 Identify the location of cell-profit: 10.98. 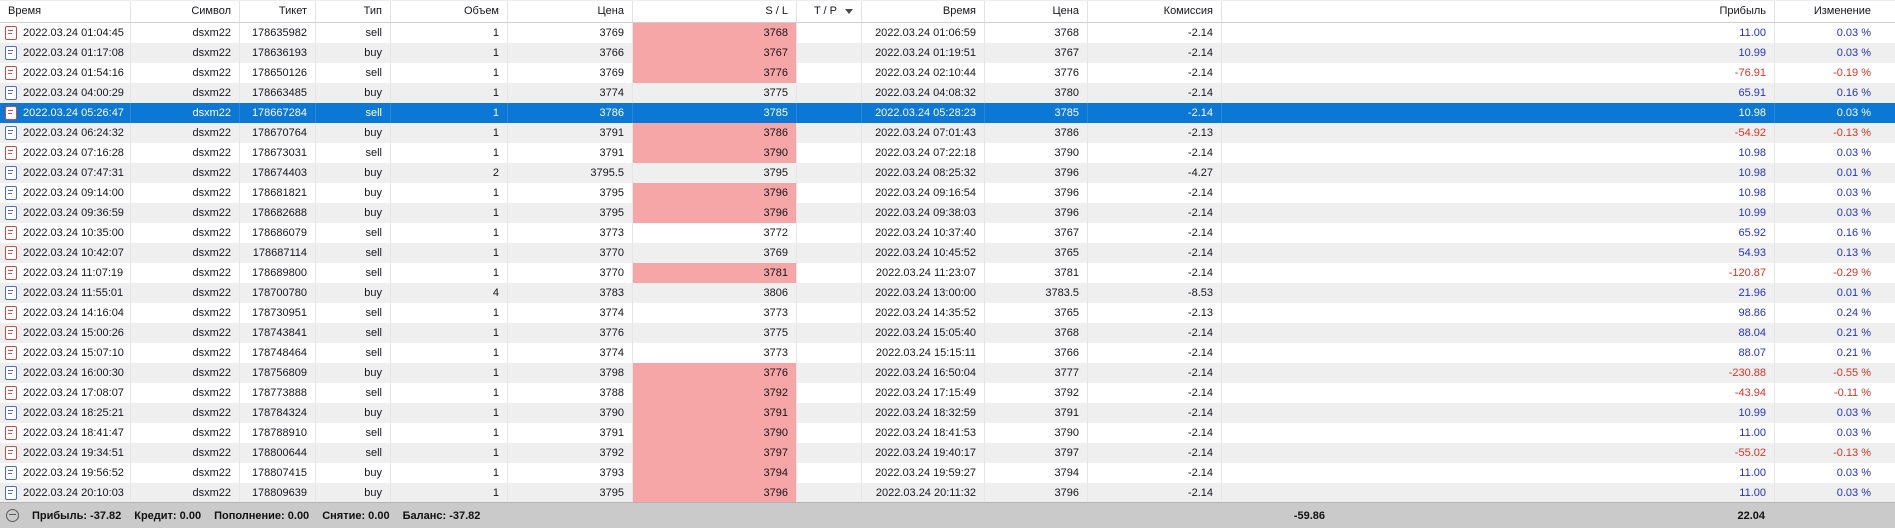
(1498, 113).